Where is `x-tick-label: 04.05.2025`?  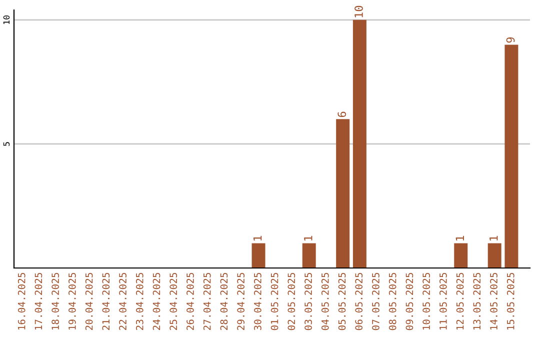 x-tick-label: 04.05.2025 is located at coordinates (325, 301).